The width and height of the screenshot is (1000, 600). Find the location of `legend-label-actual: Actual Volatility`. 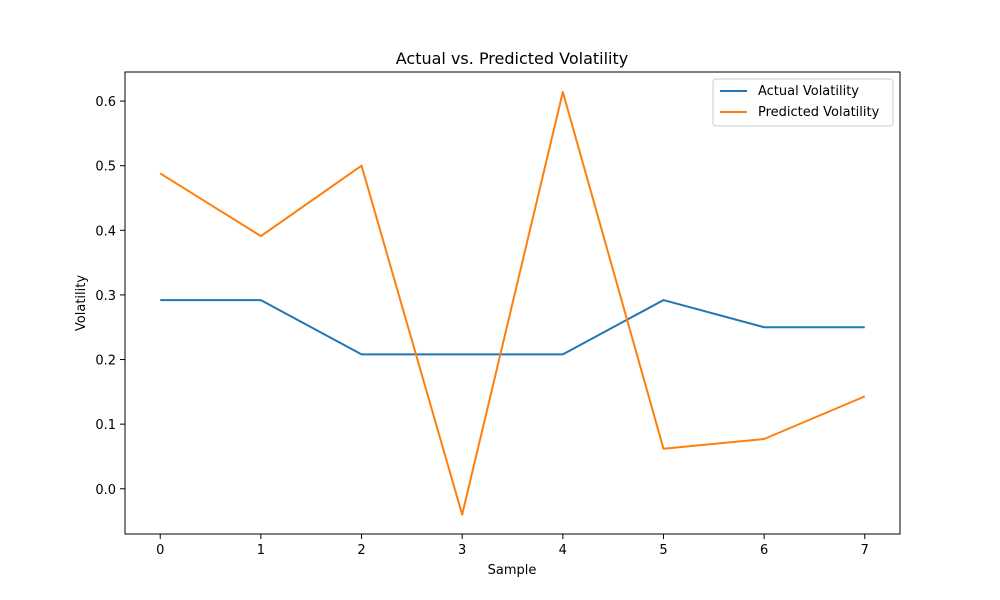

legend-label-actual: Actual Volatility is located at coordinates (808, 91).